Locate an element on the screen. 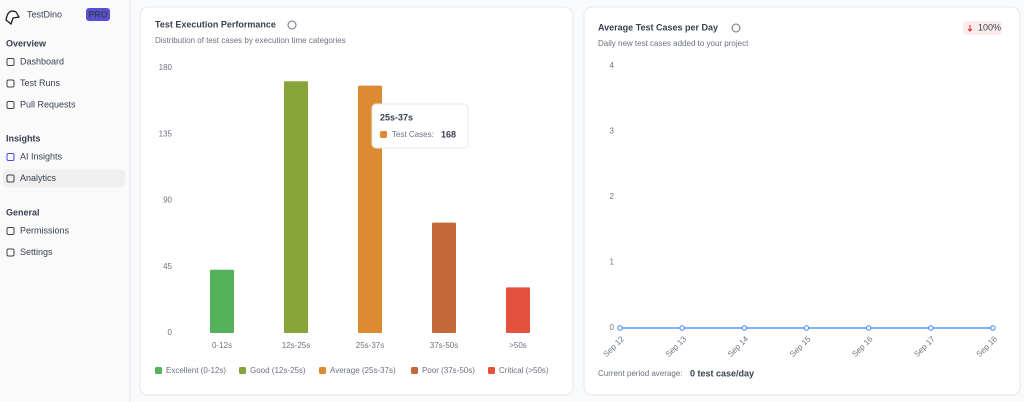 The height and width of the screenshot is (402, 1024). x-tick-label: 37s-50s is located at coordinates (444, 345).